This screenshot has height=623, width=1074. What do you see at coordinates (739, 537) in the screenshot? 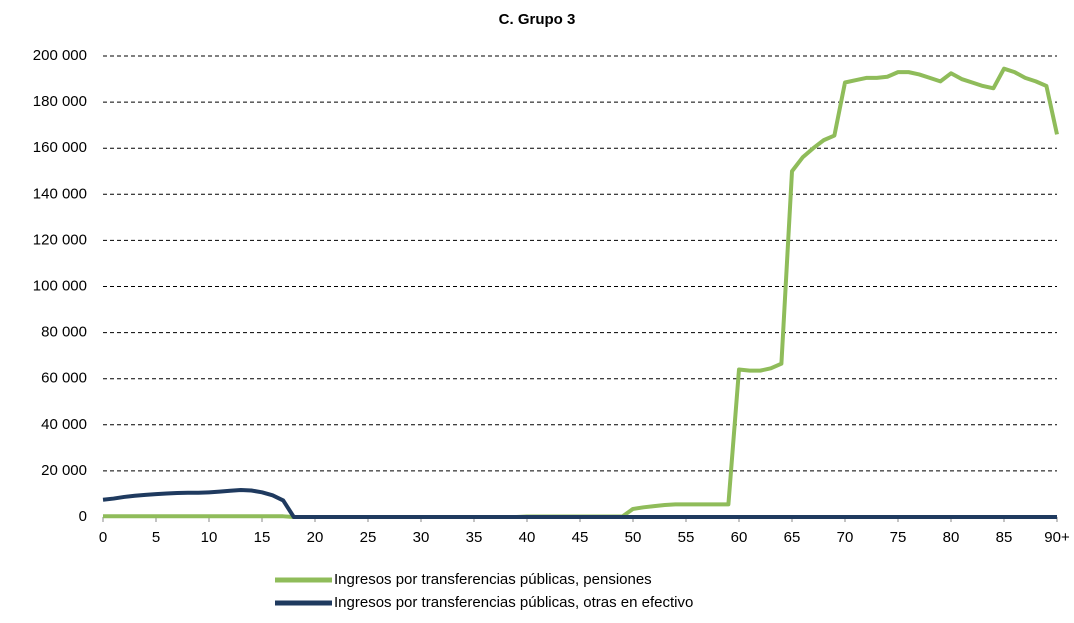
I see `x-tick-label: 60` at bounding box center [739, 537].